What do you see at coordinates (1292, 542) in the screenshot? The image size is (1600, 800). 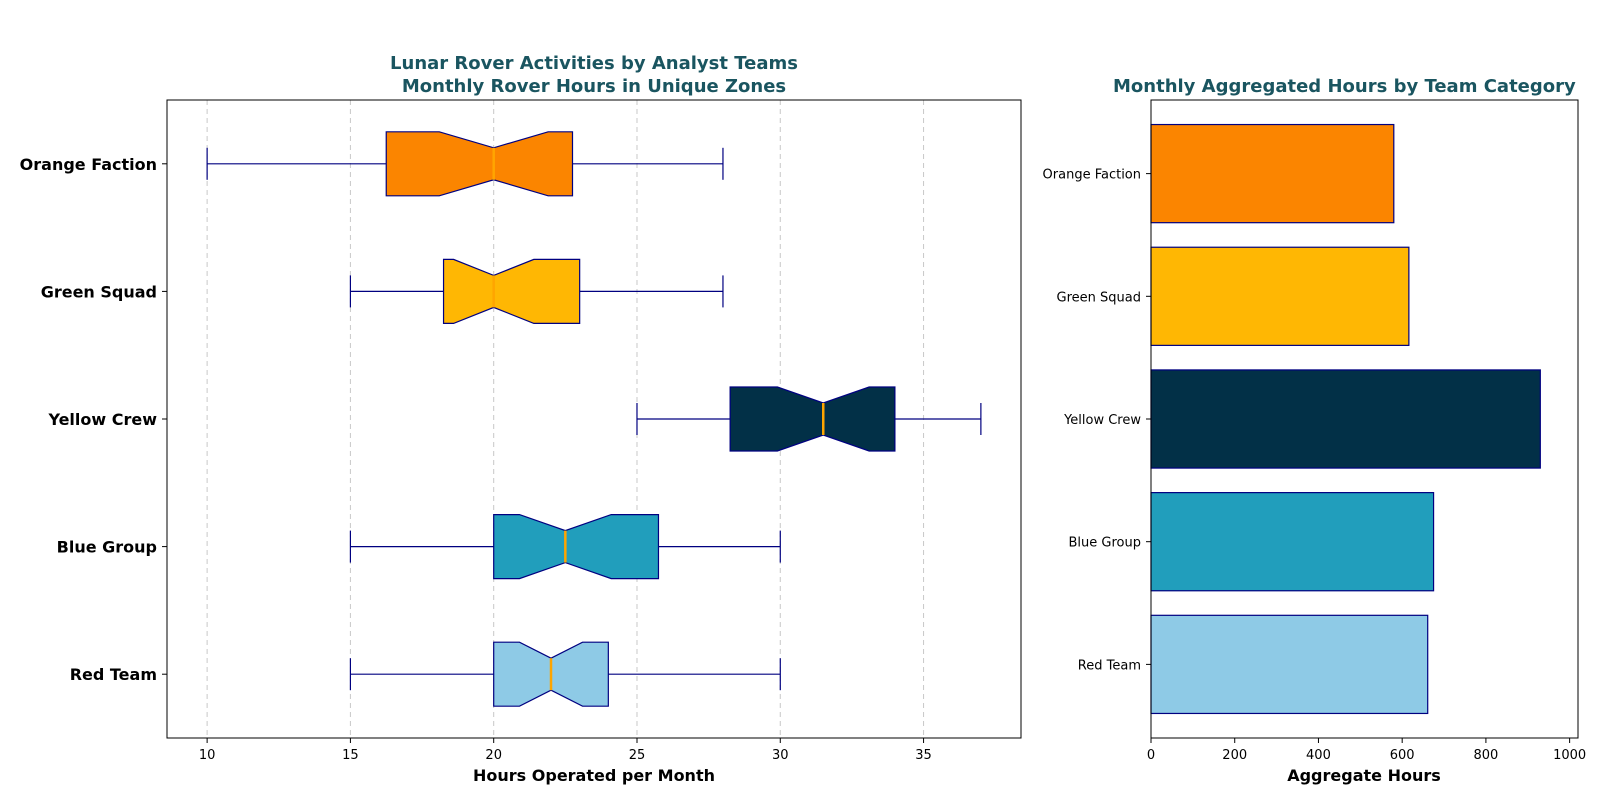 I see `bar-blue-group` at bounding box center [1292, 542].